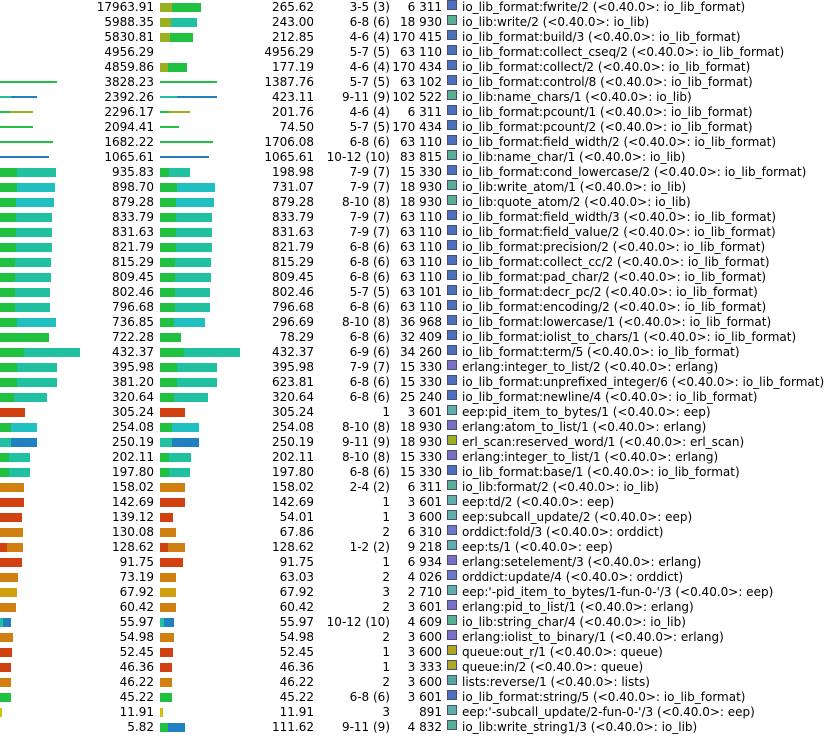 This screenshot has height=738, width=836. Describe the element at coordinates (386, 577) in the screenshot. I see `call-depth-value: 2` at that location.